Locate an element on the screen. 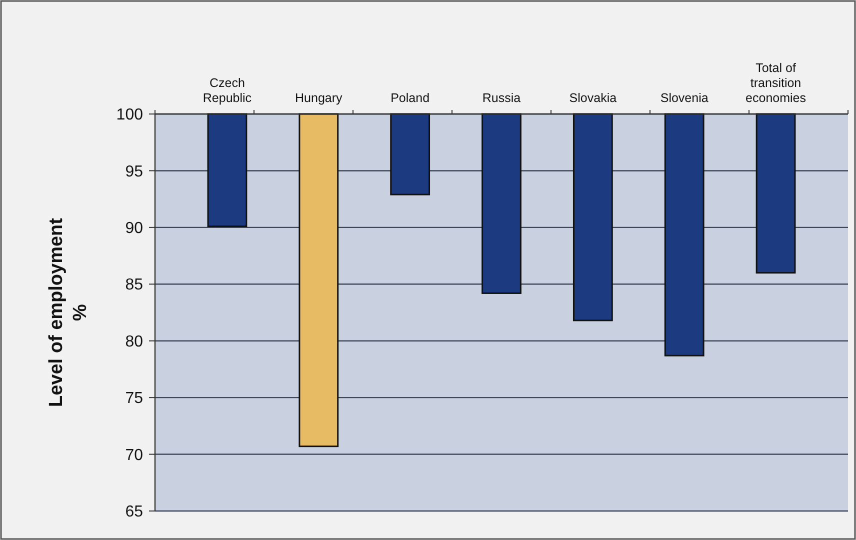  y-tick-label: 90 is located at coordinates (134, 229).